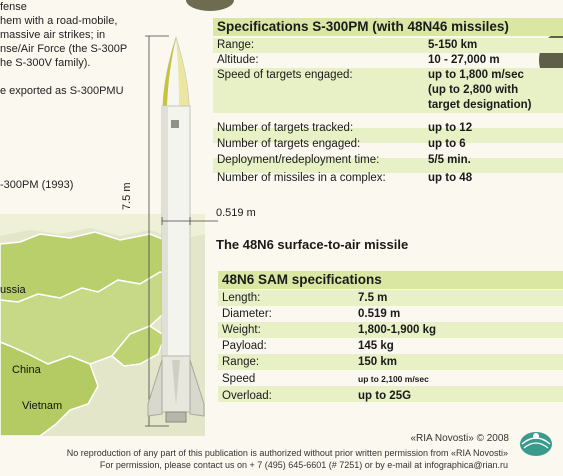 Image resolution: width=563 pixels, height=476 pixels. I want to click on intro-line: e exported as S-300PMU, so click(62, 91).